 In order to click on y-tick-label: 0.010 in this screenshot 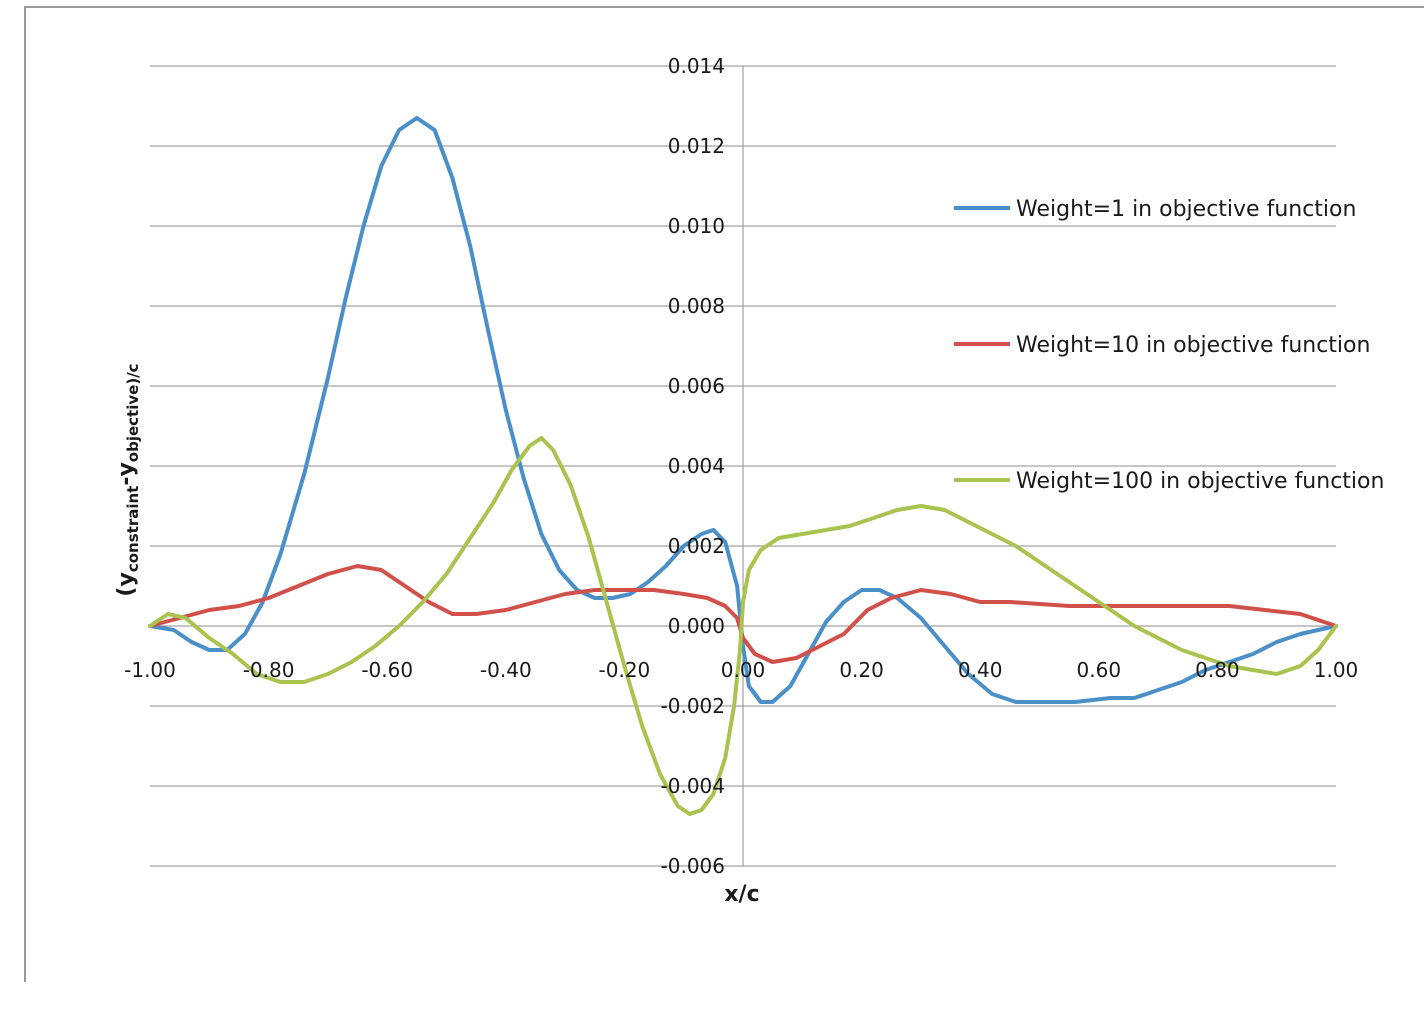, I will do `click(696, 226)`.